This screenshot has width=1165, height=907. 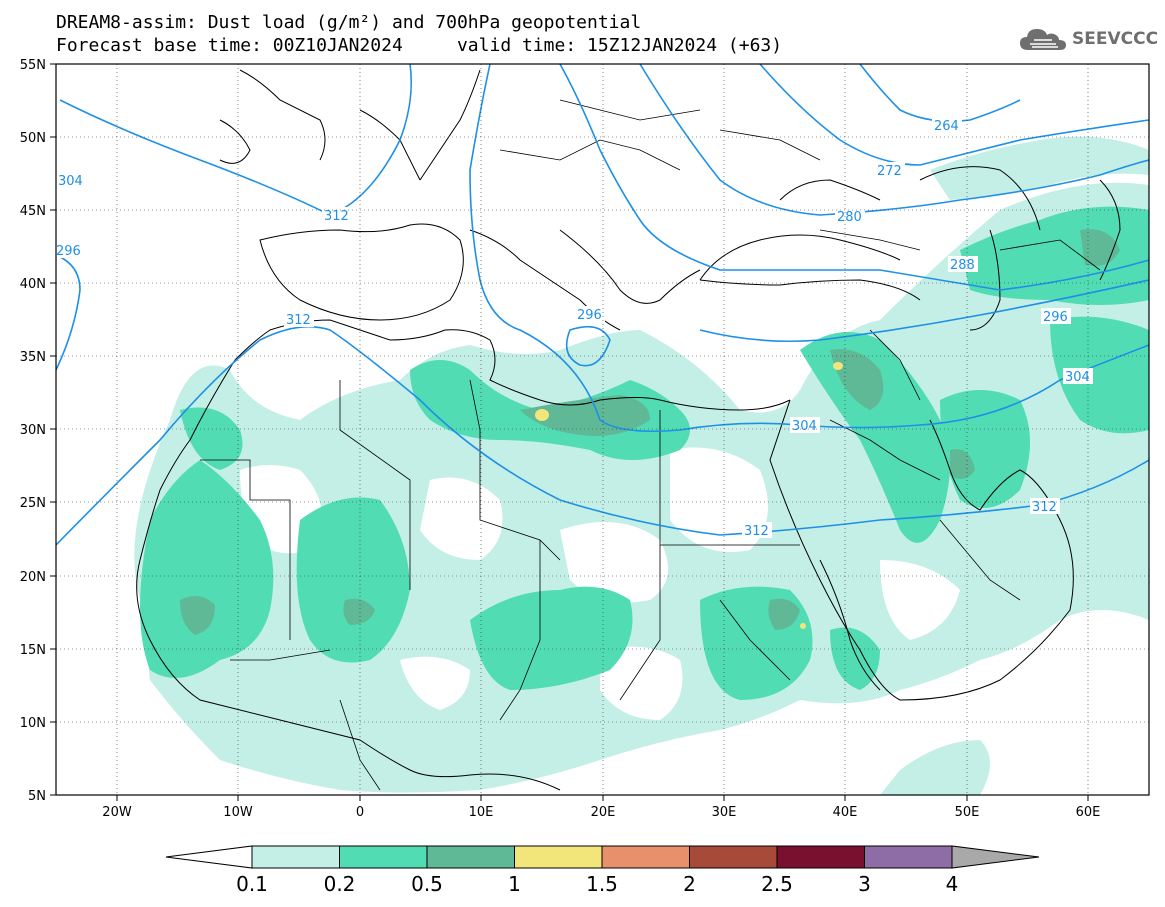 What do you see at coordinates (33, 65) in the screenshot?
I see `lat-label: 55N` at bounding box center [33, 65].